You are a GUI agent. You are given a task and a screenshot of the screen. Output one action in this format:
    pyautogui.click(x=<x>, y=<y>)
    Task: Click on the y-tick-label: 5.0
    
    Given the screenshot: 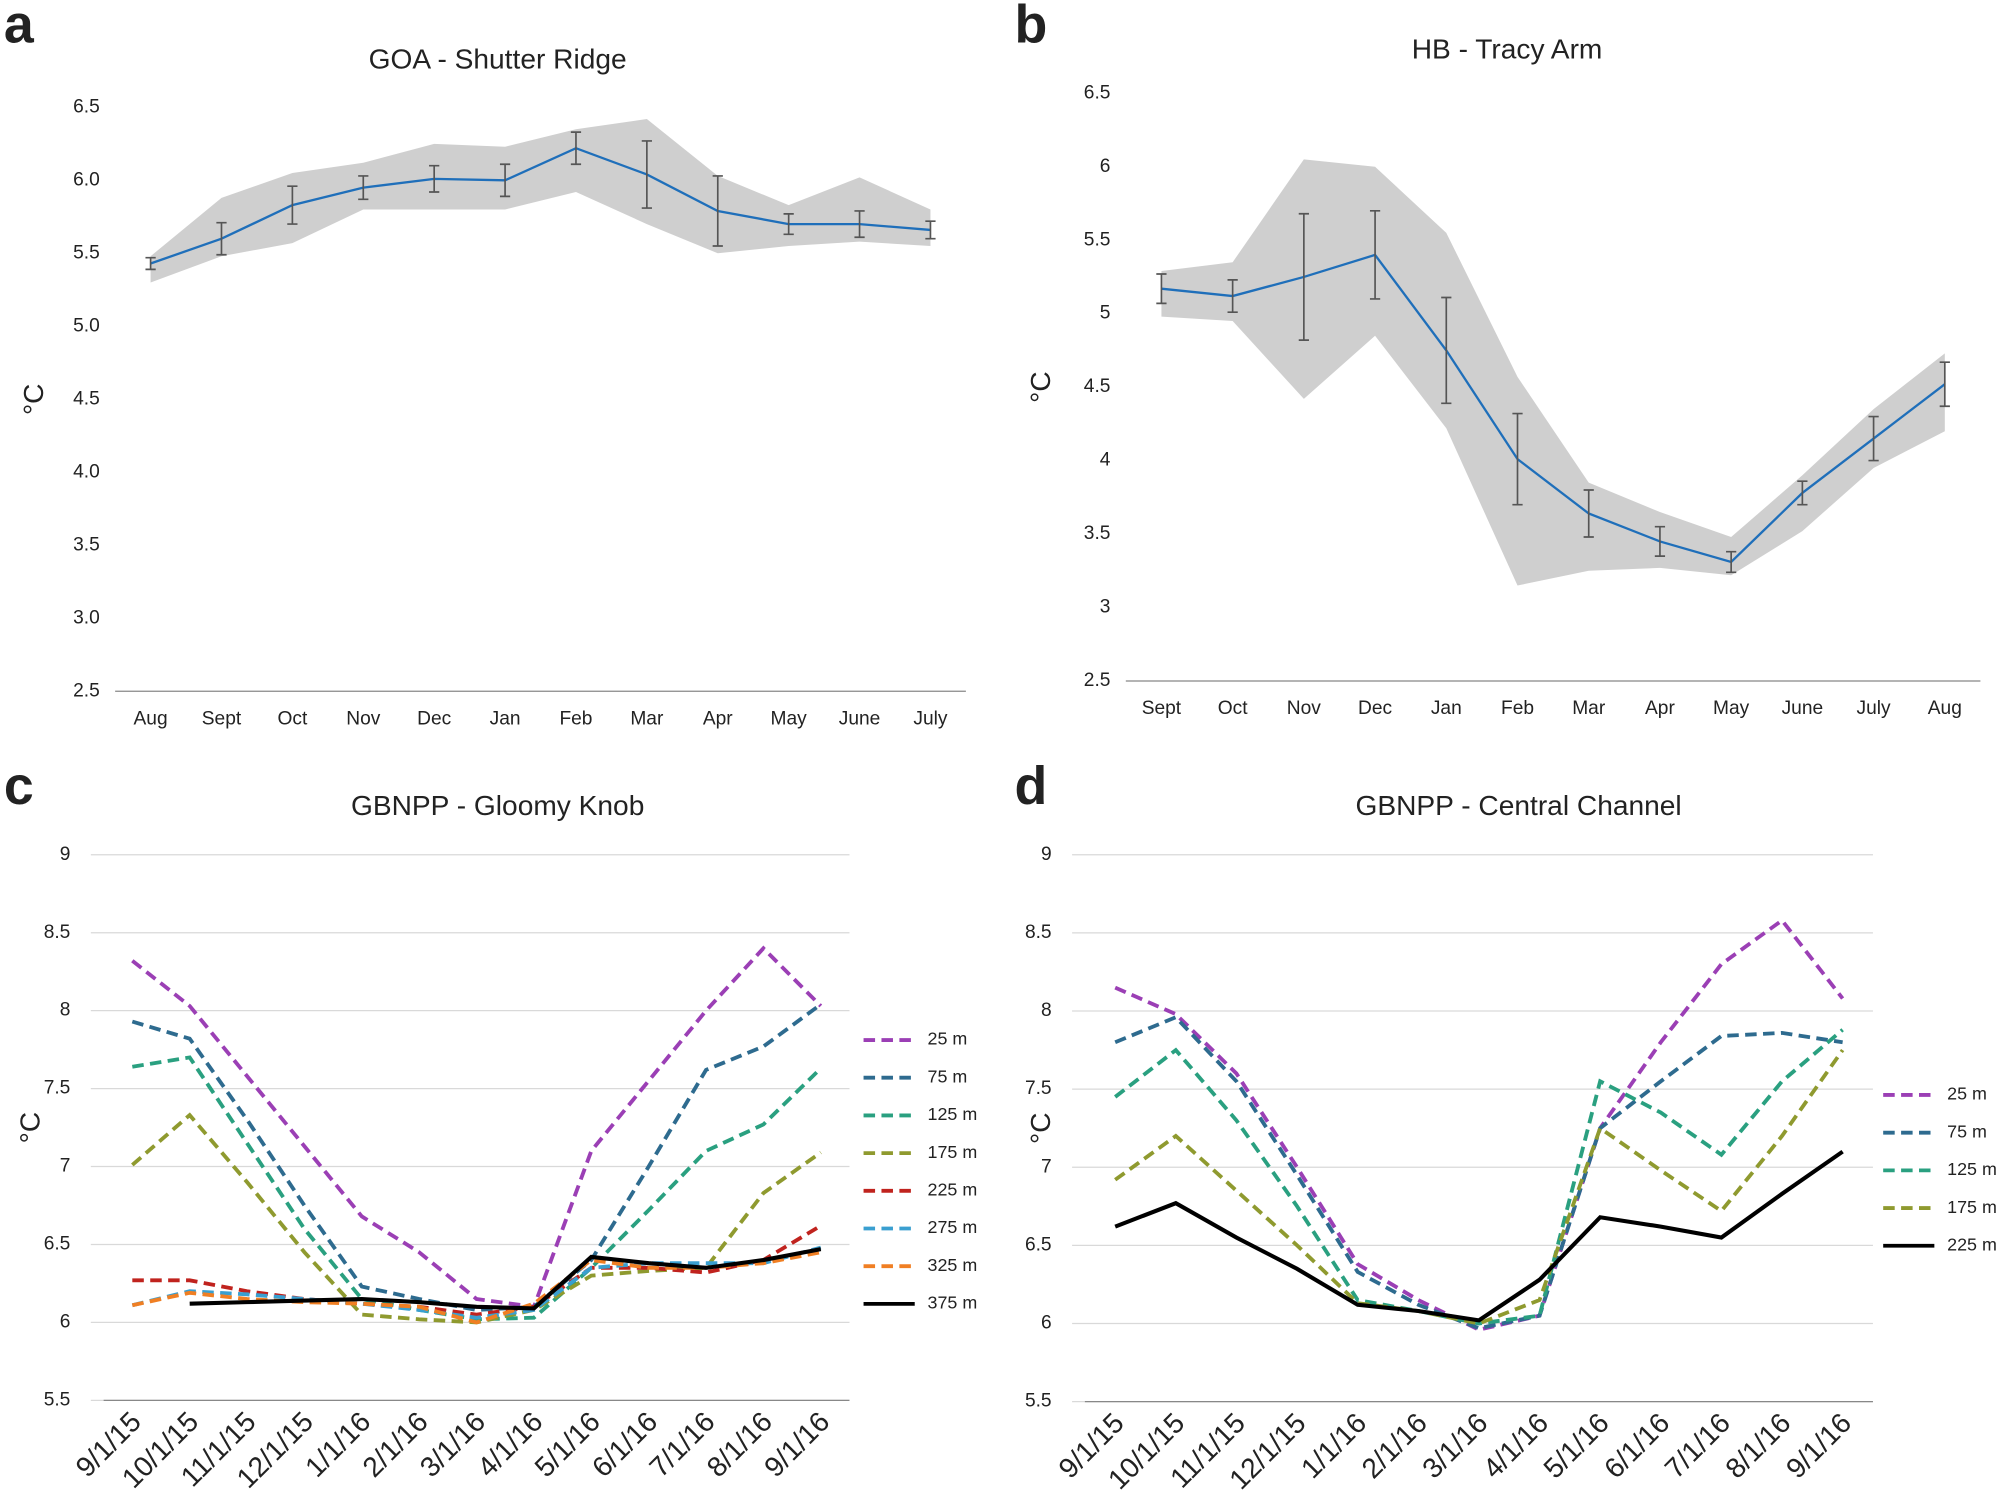 What is the action you would take?
    pyautogui.click(x=86, y=325)
    